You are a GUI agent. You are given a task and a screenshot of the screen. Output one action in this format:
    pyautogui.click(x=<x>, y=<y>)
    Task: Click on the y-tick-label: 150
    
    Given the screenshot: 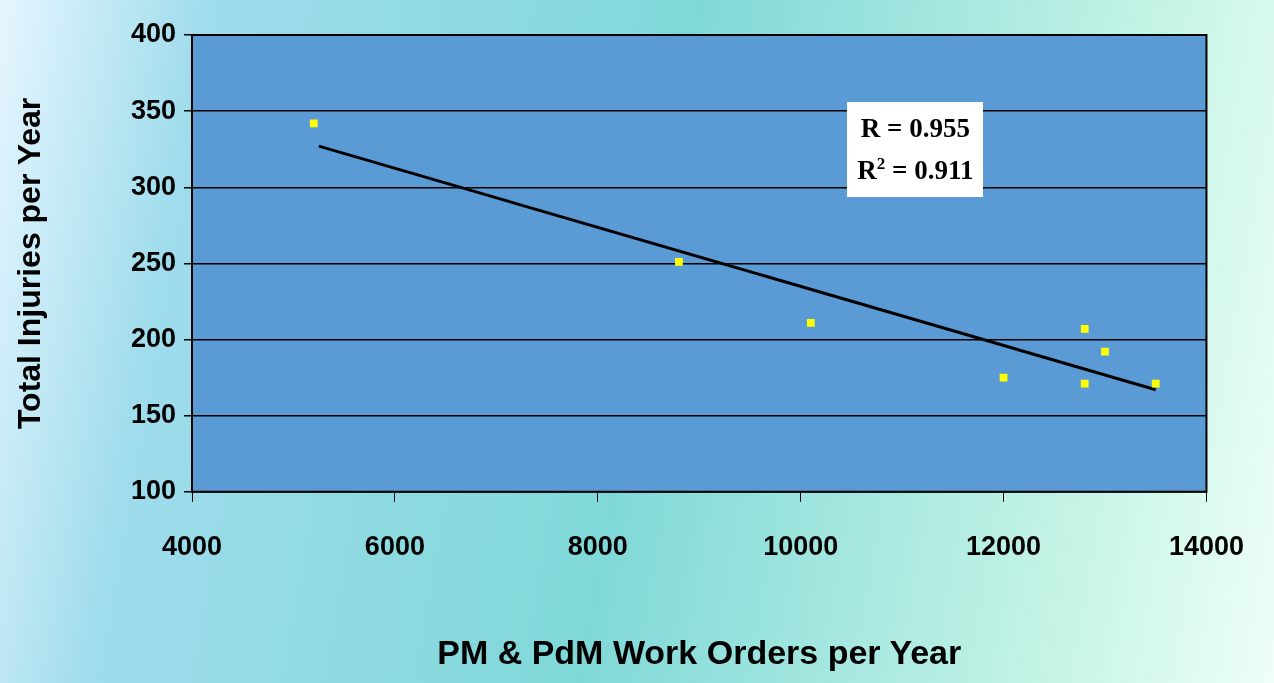 What is the action you would take?
    pyautogui.click(x=153, y=414)
    